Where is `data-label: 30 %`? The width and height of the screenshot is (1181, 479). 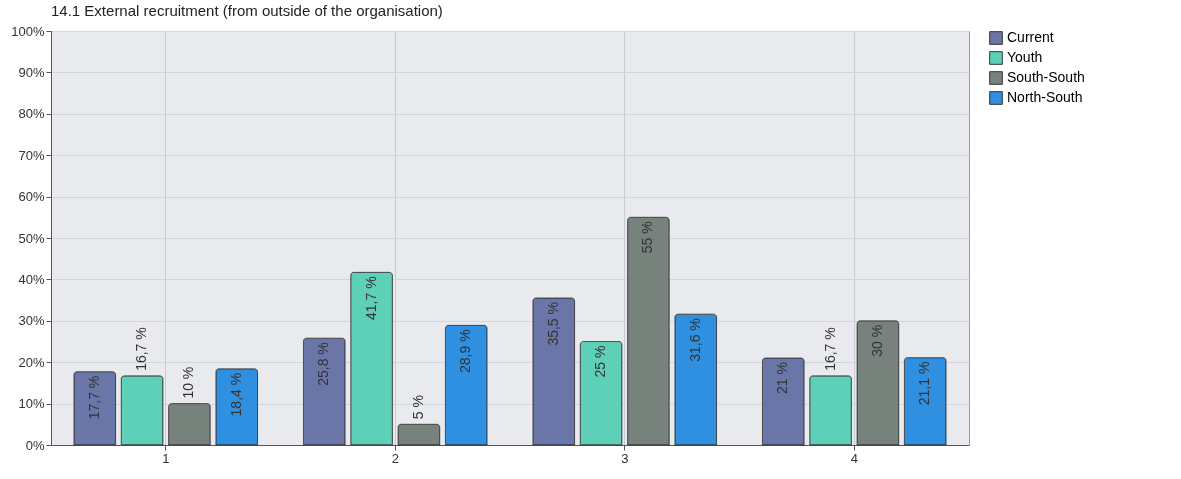
data-label: 30 % is located at coordinates (876, 340).